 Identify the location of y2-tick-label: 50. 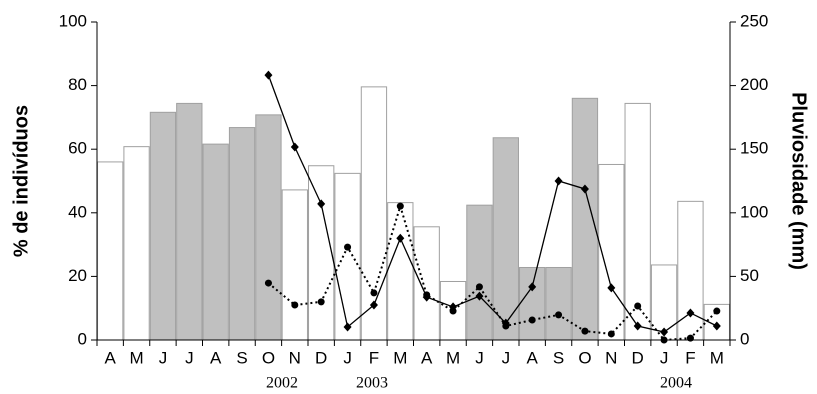
(749, 275).